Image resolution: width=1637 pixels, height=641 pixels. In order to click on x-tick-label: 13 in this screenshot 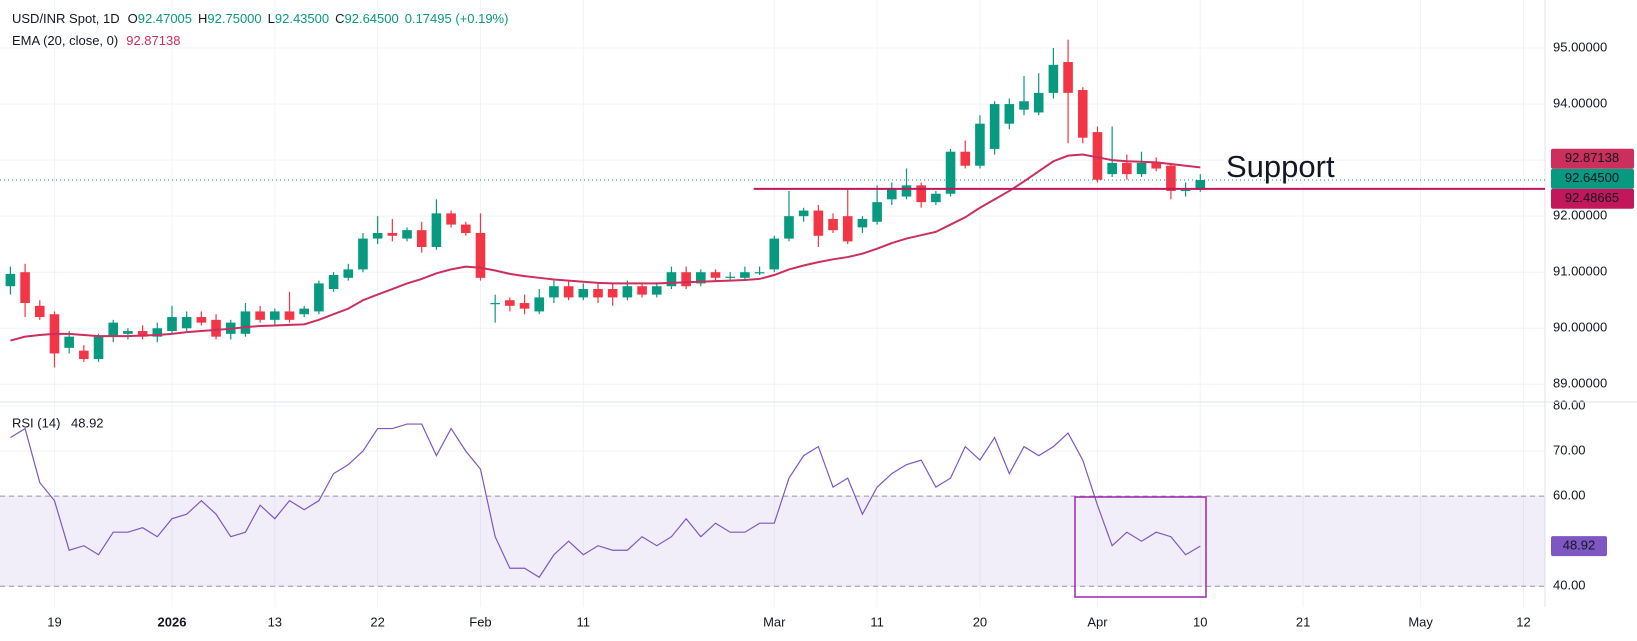, I will do `click(275, 621)`.